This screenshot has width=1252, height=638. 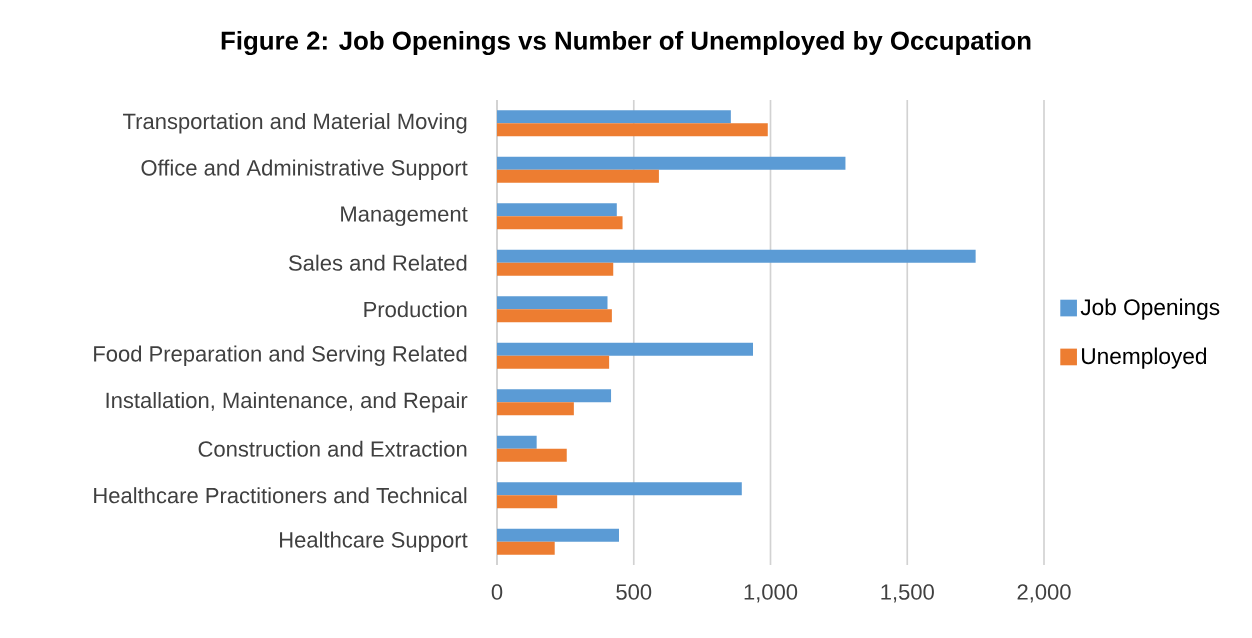 What do you see at coordinates (415, 309) in the screenshot?
I see `y-tick-label: Production` at bounding box center [415, 309].